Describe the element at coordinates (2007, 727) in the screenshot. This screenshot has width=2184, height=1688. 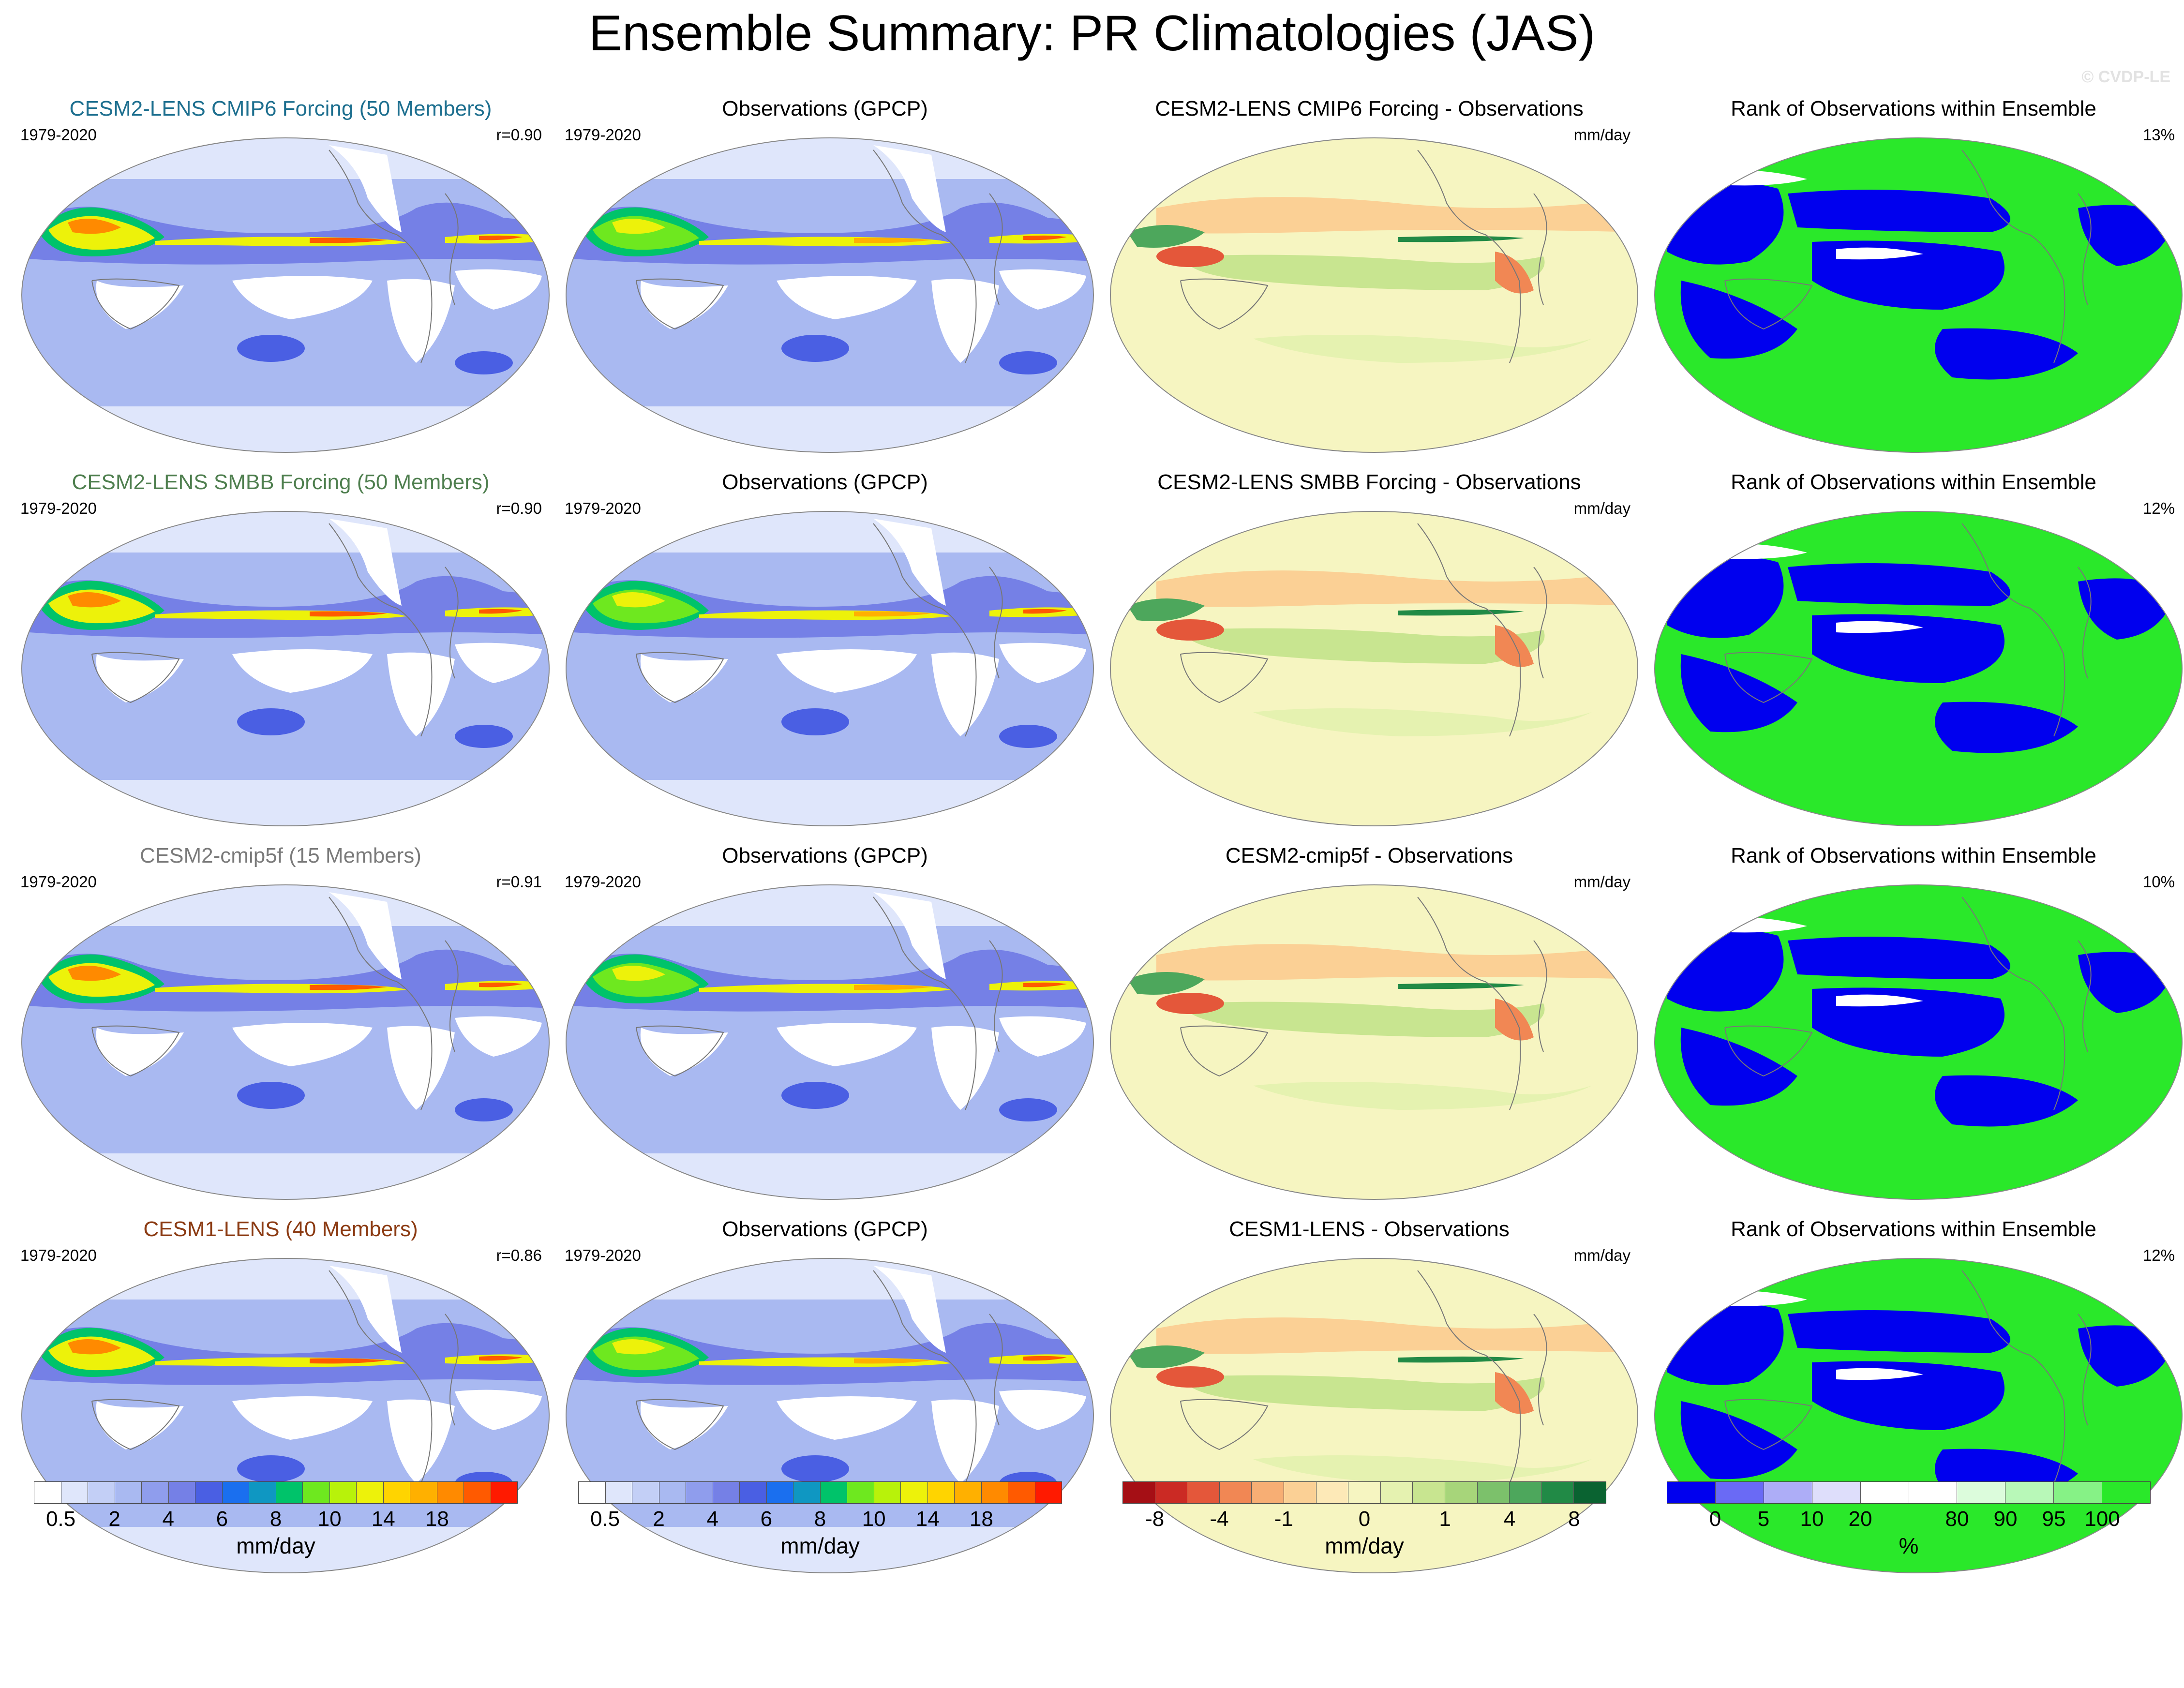
I see `rank-low-south-east-pacific` at that location.